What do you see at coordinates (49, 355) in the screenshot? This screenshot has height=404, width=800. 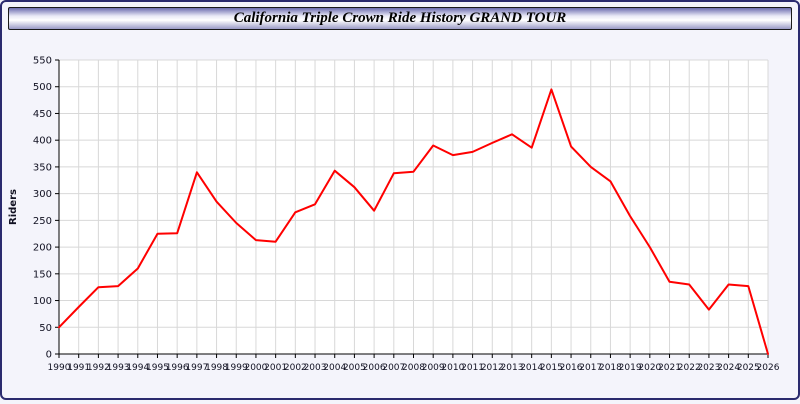 I see `y-tick-label: 0` at bounding box center [49, 355].